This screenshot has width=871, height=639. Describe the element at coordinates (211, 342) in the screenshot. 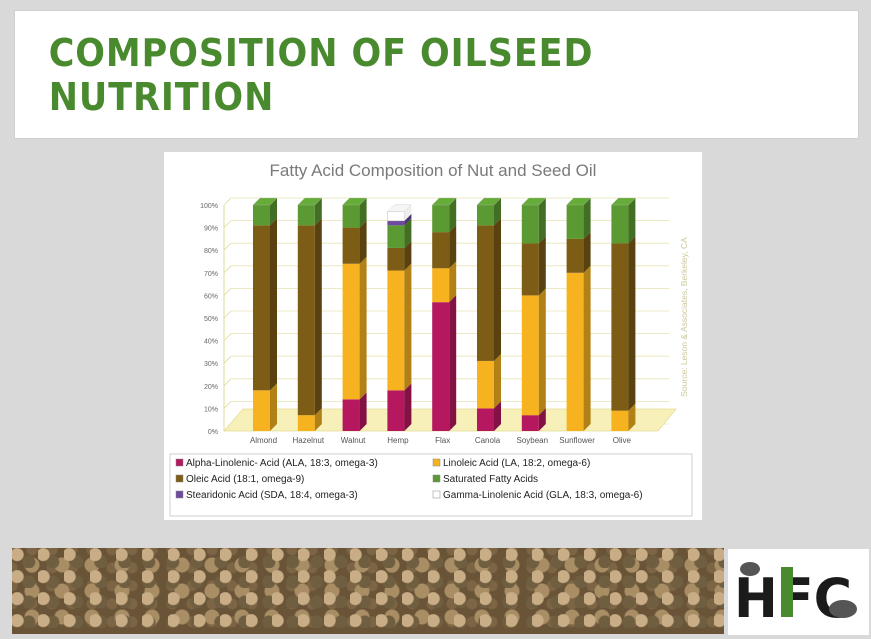

I see `y-tick-label: 40%` at that location.